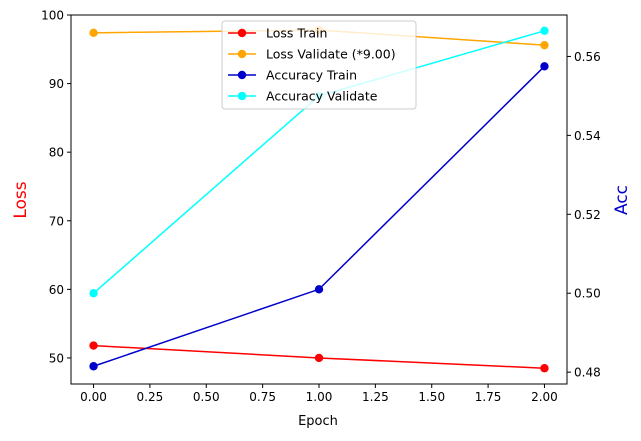  I want to click on y-right-tick-label: 0.56, so click(587, 57).